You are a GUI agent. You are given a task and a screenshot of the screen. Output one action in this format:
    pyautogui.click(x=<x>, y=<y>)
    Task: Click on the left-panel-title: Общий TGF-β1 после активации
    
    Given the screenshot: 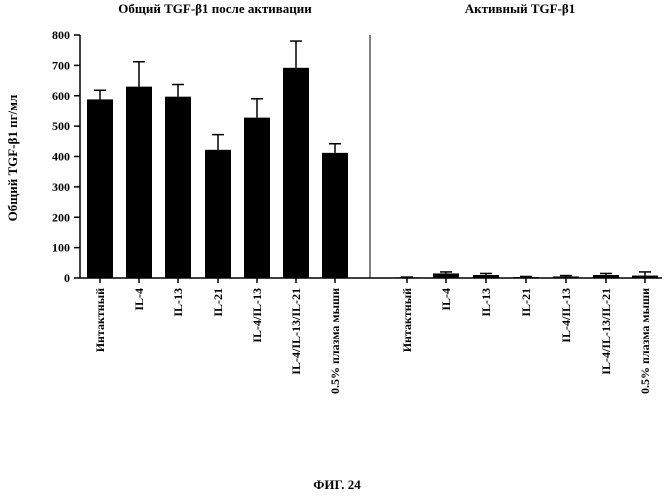 What is the action you would take?
    pyautogui.click(x=215, y=8)
    